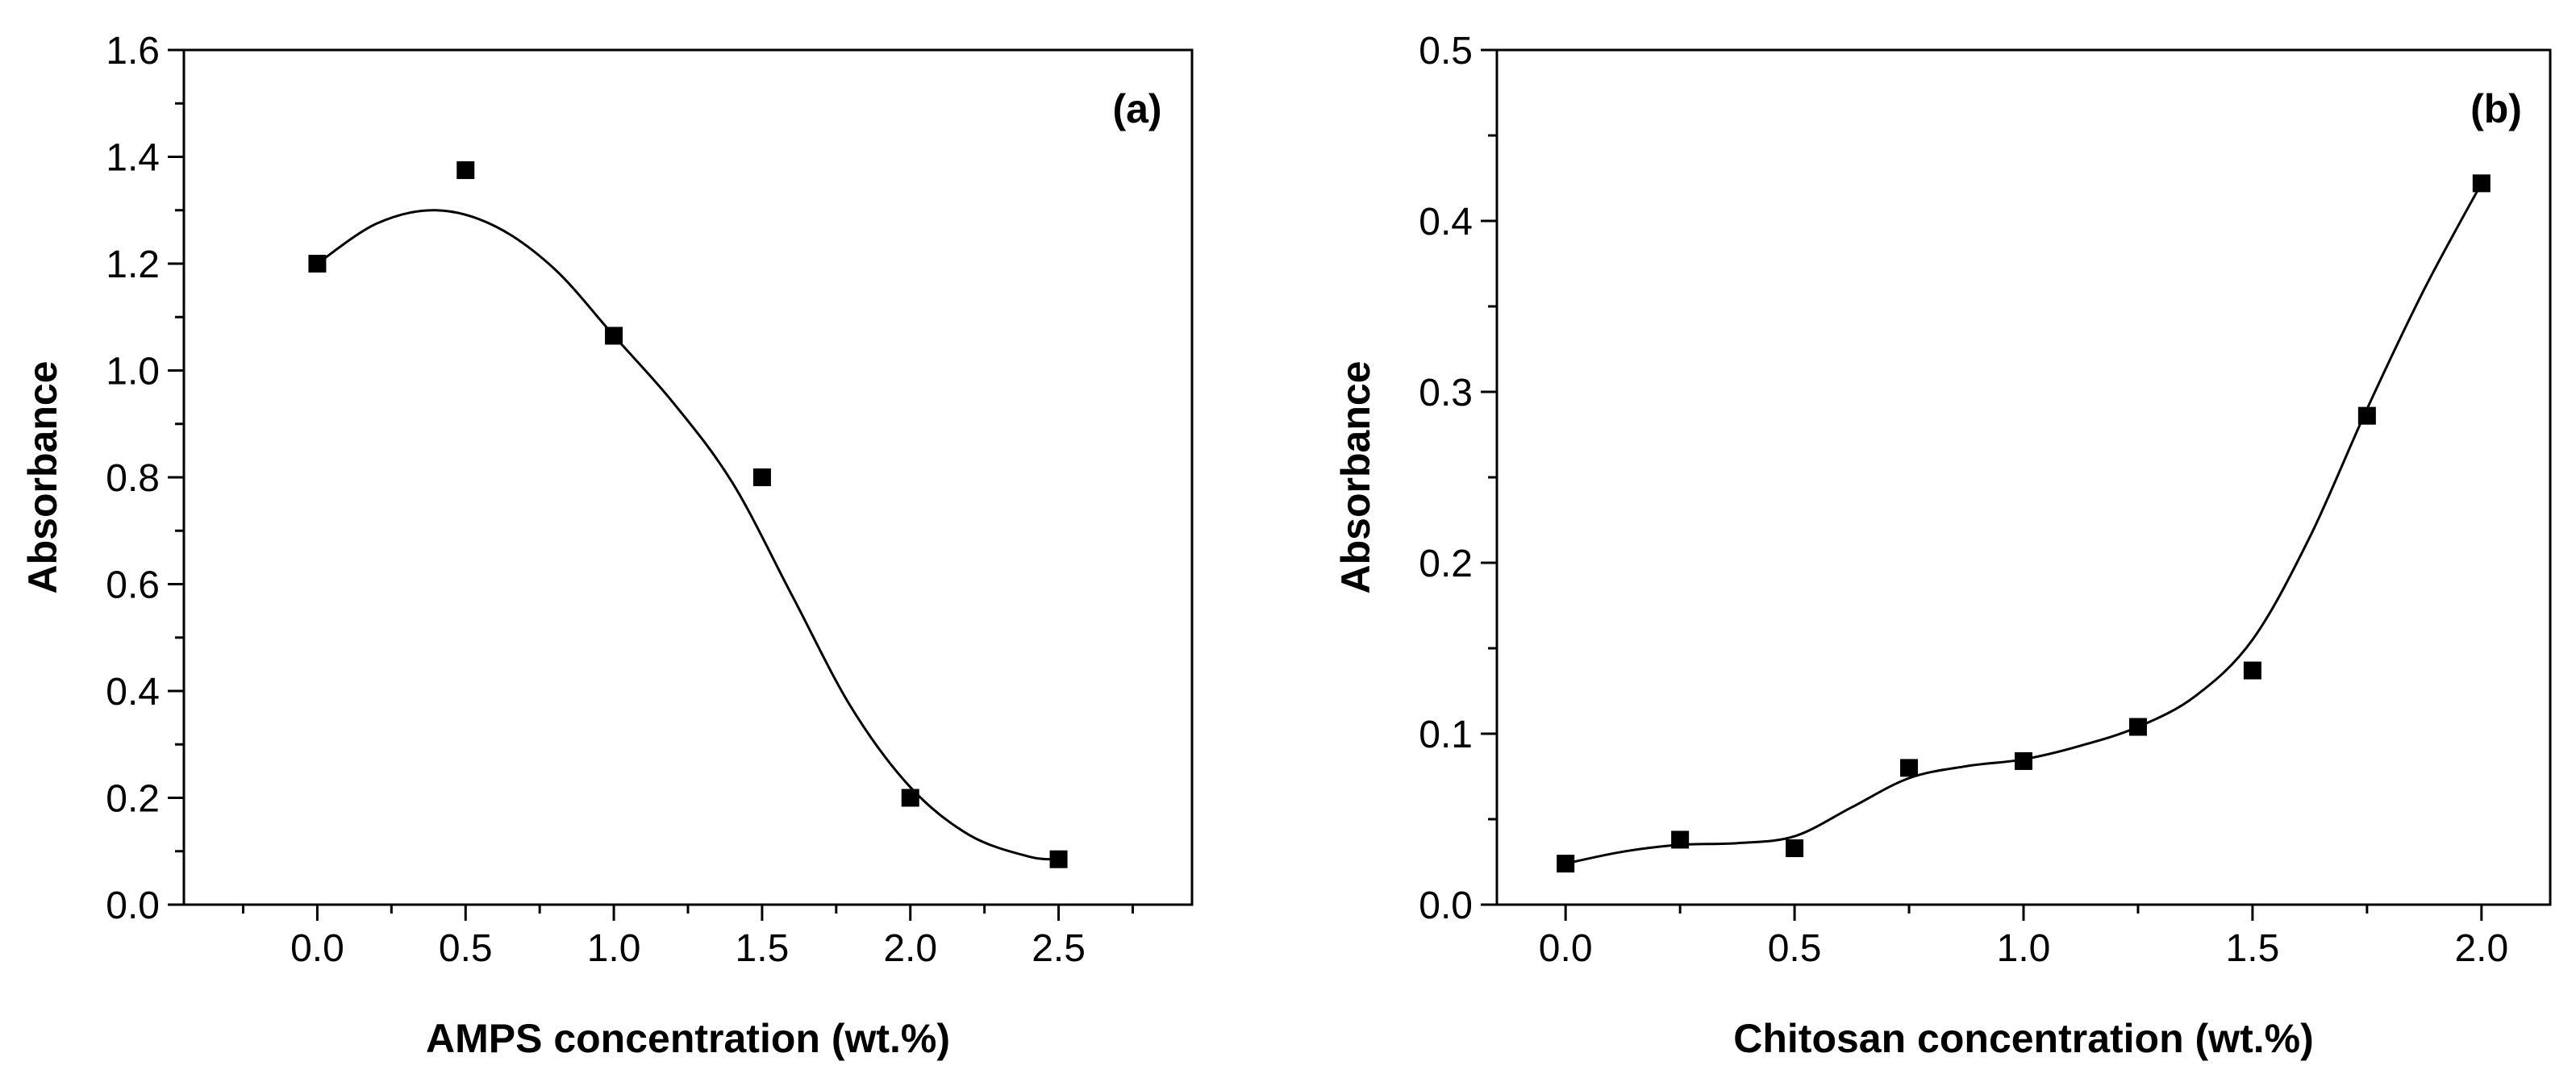  Describe the element at coordinates (910, 948) in the screenshot. I see `x-tick-label-a: 2.0` at that location.